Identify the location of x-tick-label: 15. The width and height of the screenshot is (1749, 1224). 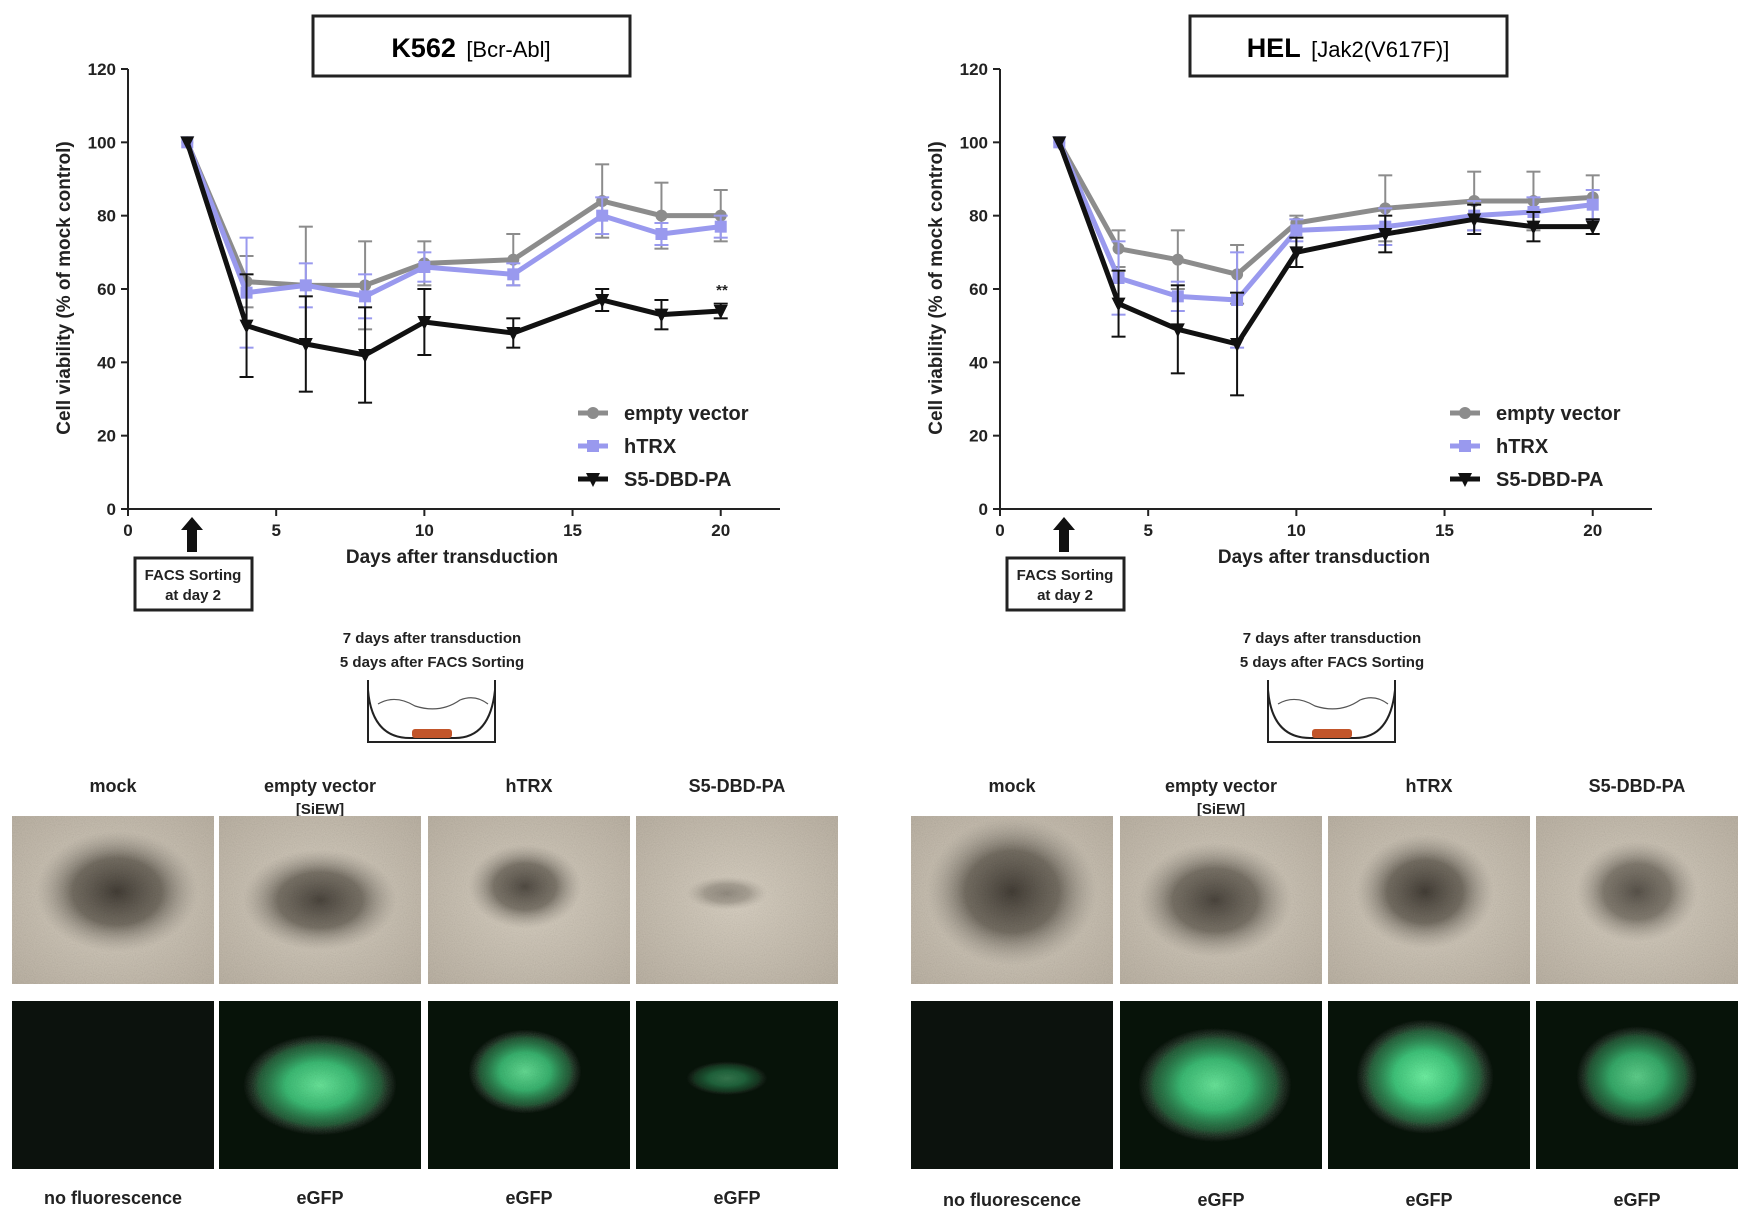
(572, 530).